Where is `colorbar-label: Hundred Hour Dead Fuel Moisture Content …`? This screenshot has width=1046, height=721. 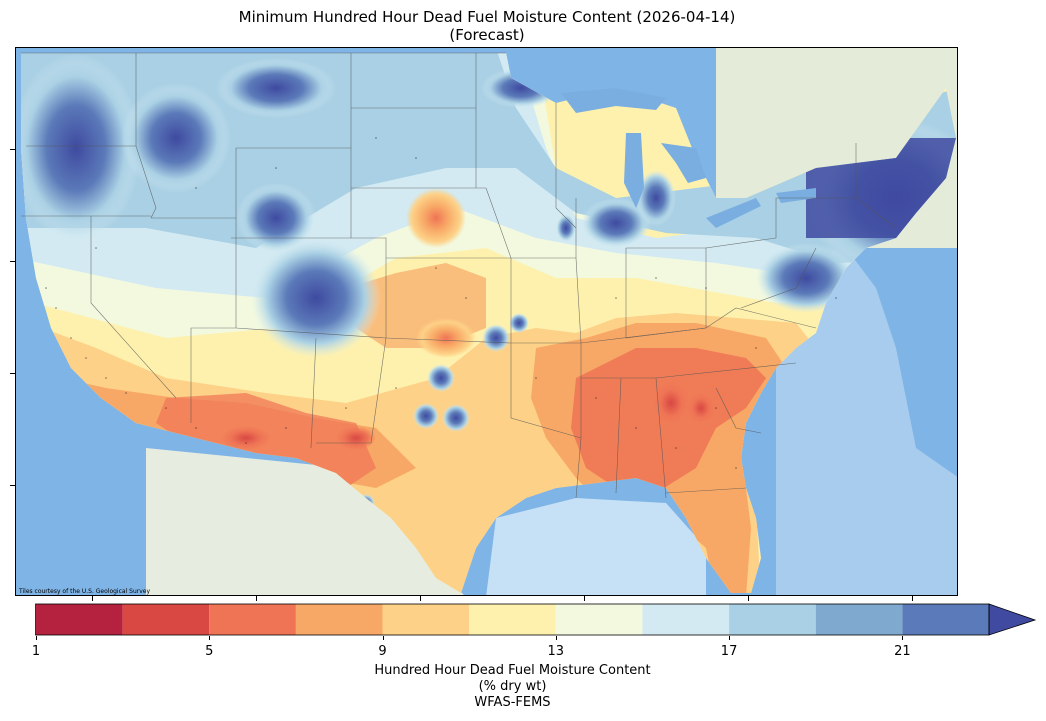 colorbar-label: Hundred Hour Dead Fuel Moisture Content … is located at coordinates (512, 687).